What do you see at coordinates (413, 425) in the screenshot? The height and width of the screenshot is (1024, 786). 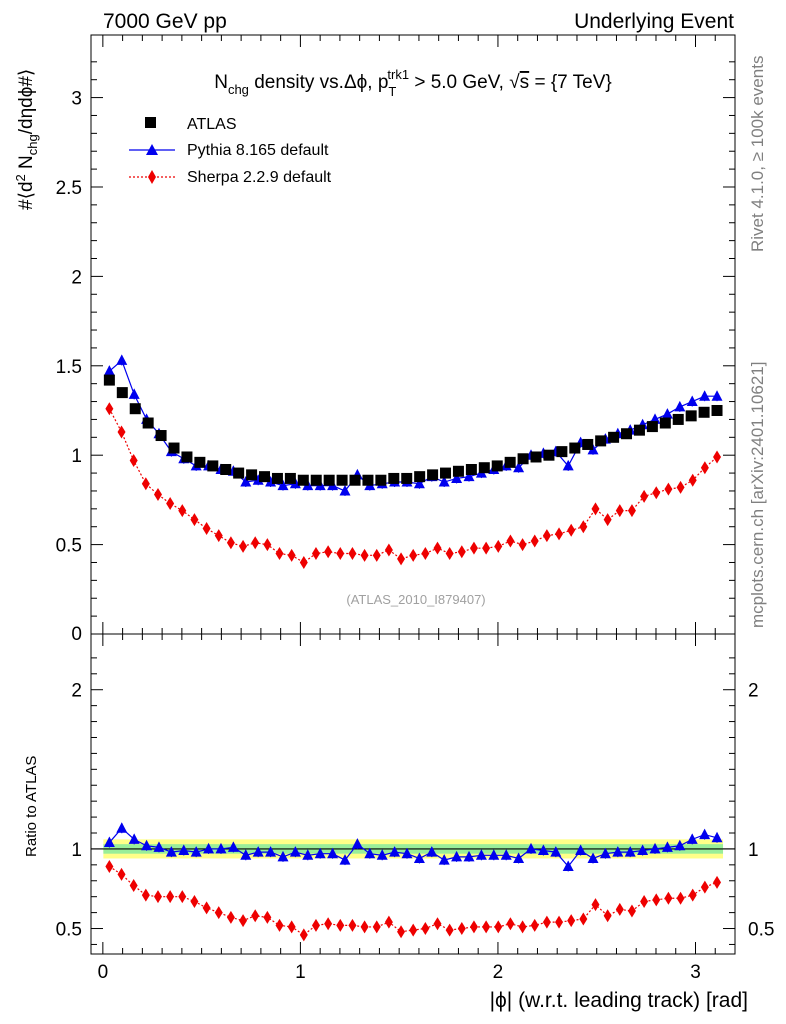 I see `pythia-line` at bounding box center [413, 425].